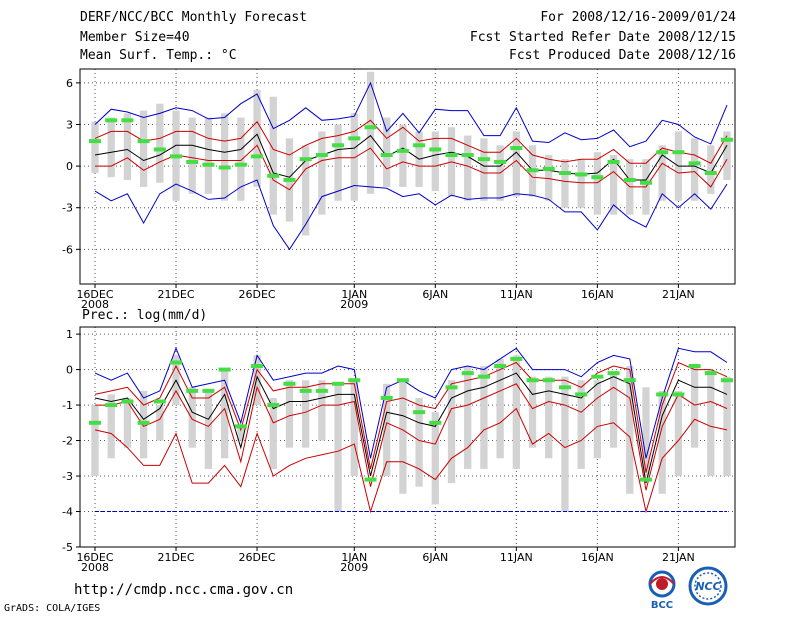 Image resolution: width=800 pixels, height=618 pixels. I want to click on precip-xtick-label: 16JAN, so click(597, 557).